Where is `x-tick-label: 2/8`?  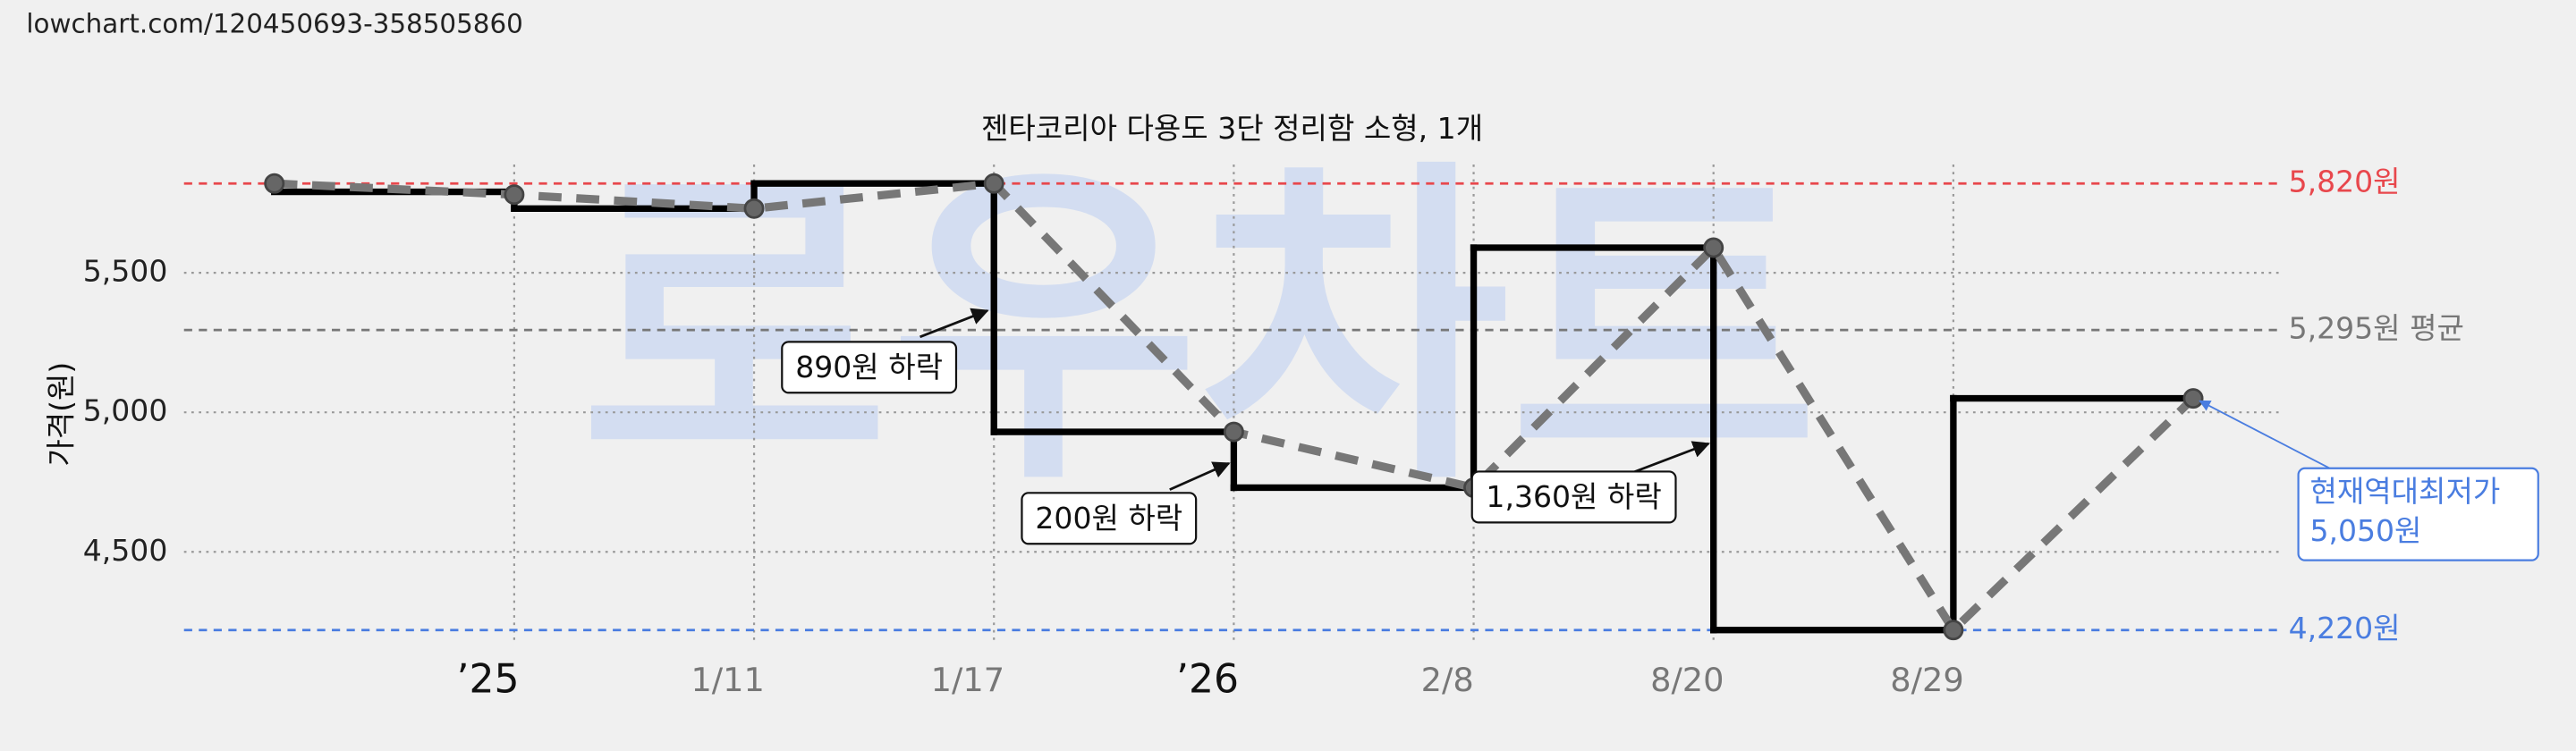
x-tick-label: 2/8 is located at coordinates (1447, 680).